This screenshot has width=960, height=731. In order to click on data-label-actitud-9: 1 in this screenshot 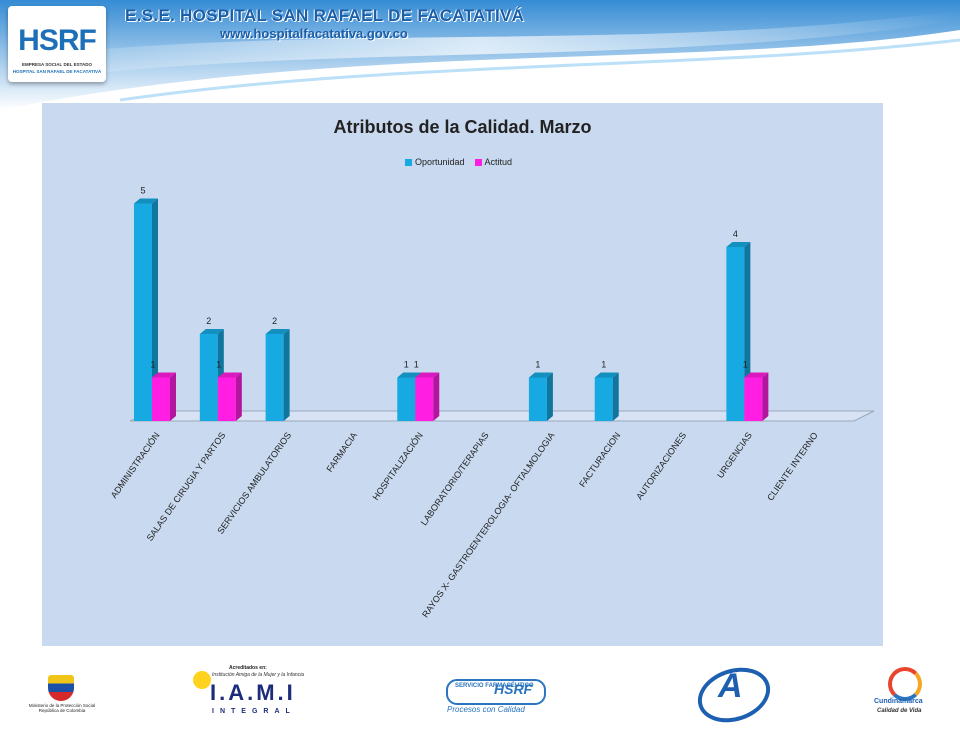, I will do `click(745, 365)`.